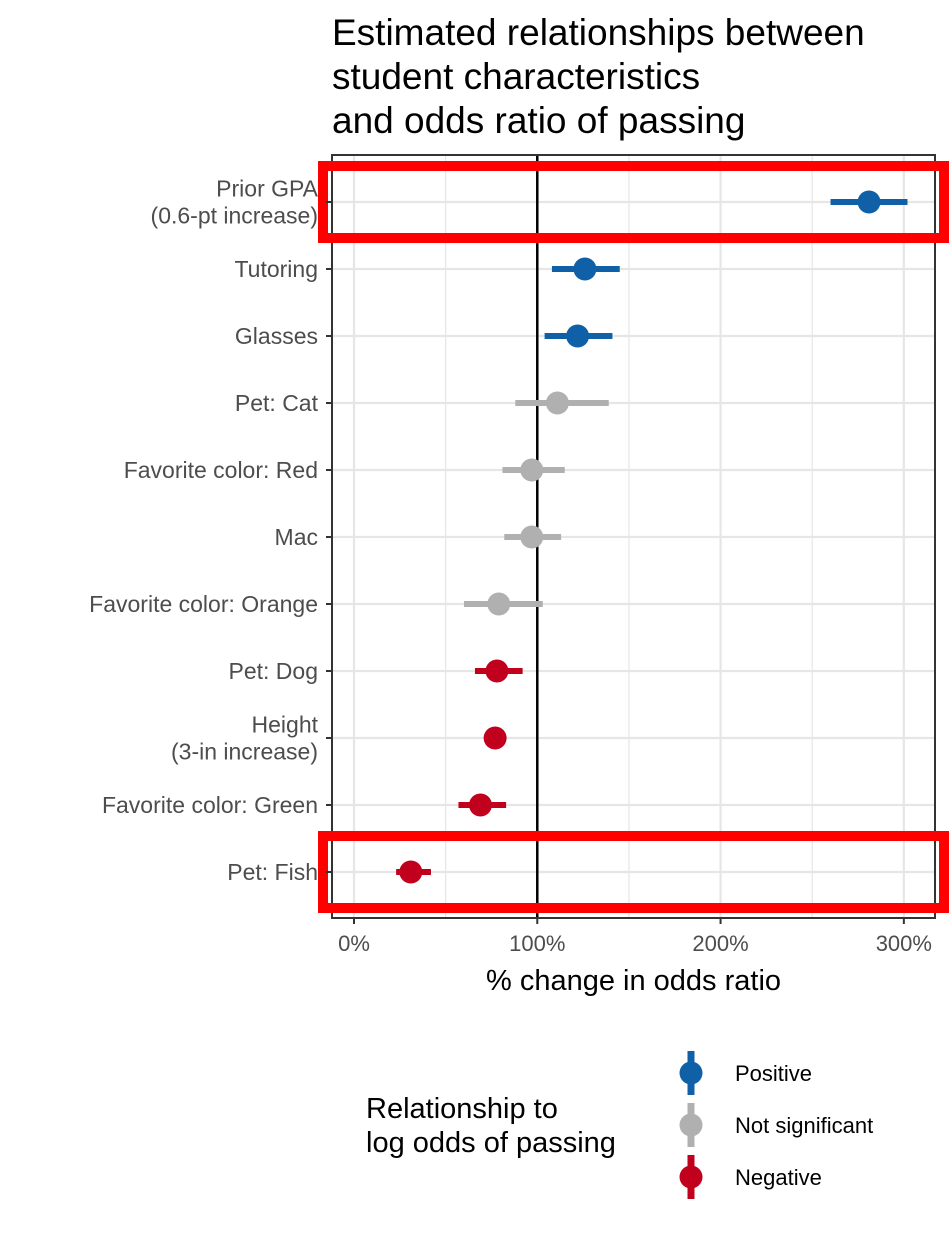 The image size is (950, 1235). Describe the element at coordinates (354, 943) in the screenshot. I see `x-tick-label: 0%` at that location.